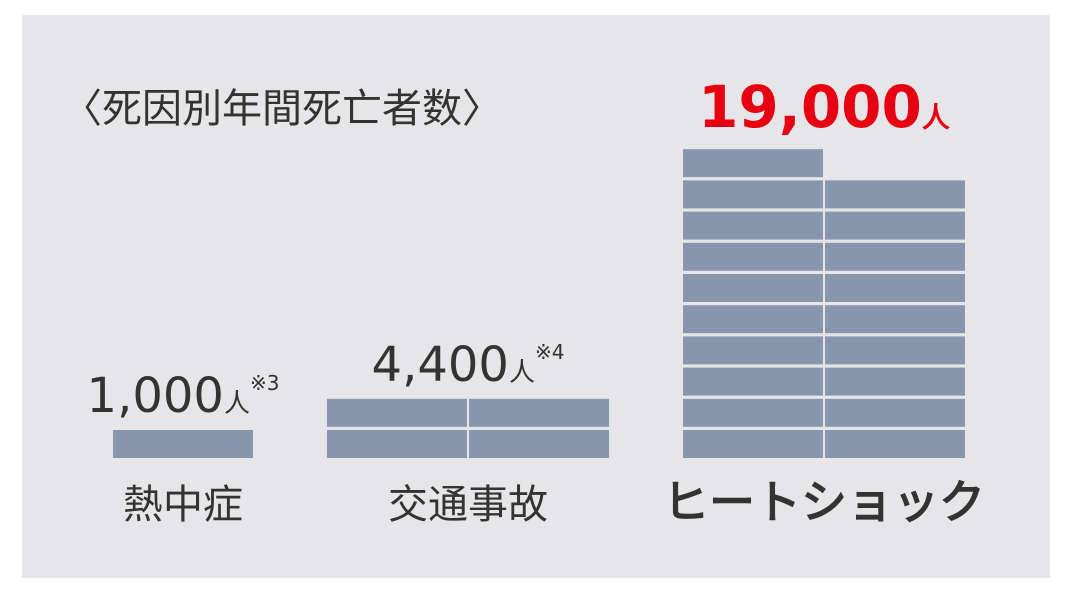  What do you see at coordinates (264, 383) in the screenshot?
I see `note-text: ※3` at bounding box center [264, 383].